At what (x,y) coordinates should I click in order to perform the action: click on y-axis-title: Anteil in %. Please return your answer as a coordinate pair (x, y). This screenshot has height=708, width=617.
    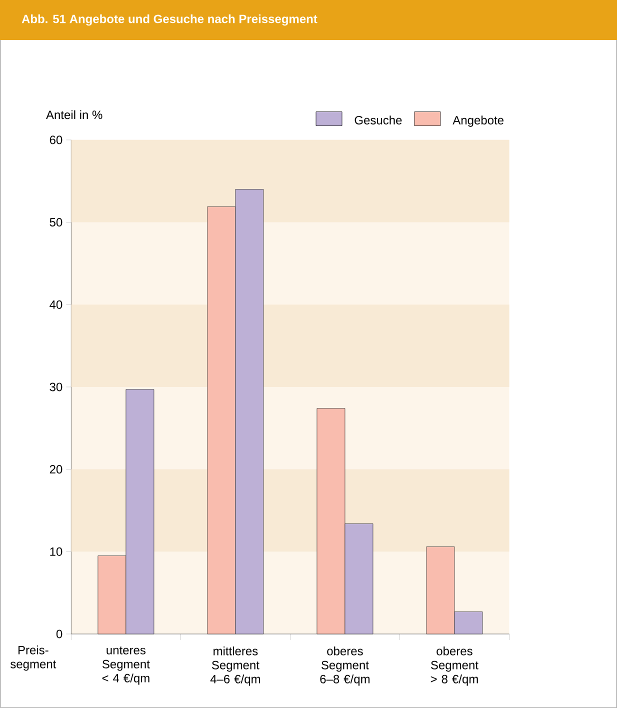
    Looking at the image, I should click on (74, 115).